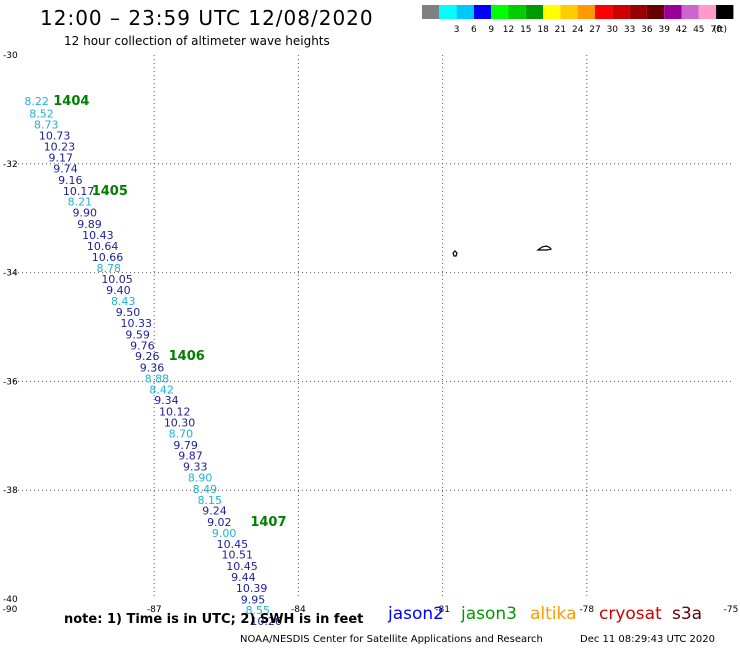  What do you see at coordinates (128, 312) in the screenshot?
I see `wave-height-value: 9.50` at bounding box center [128, 312].